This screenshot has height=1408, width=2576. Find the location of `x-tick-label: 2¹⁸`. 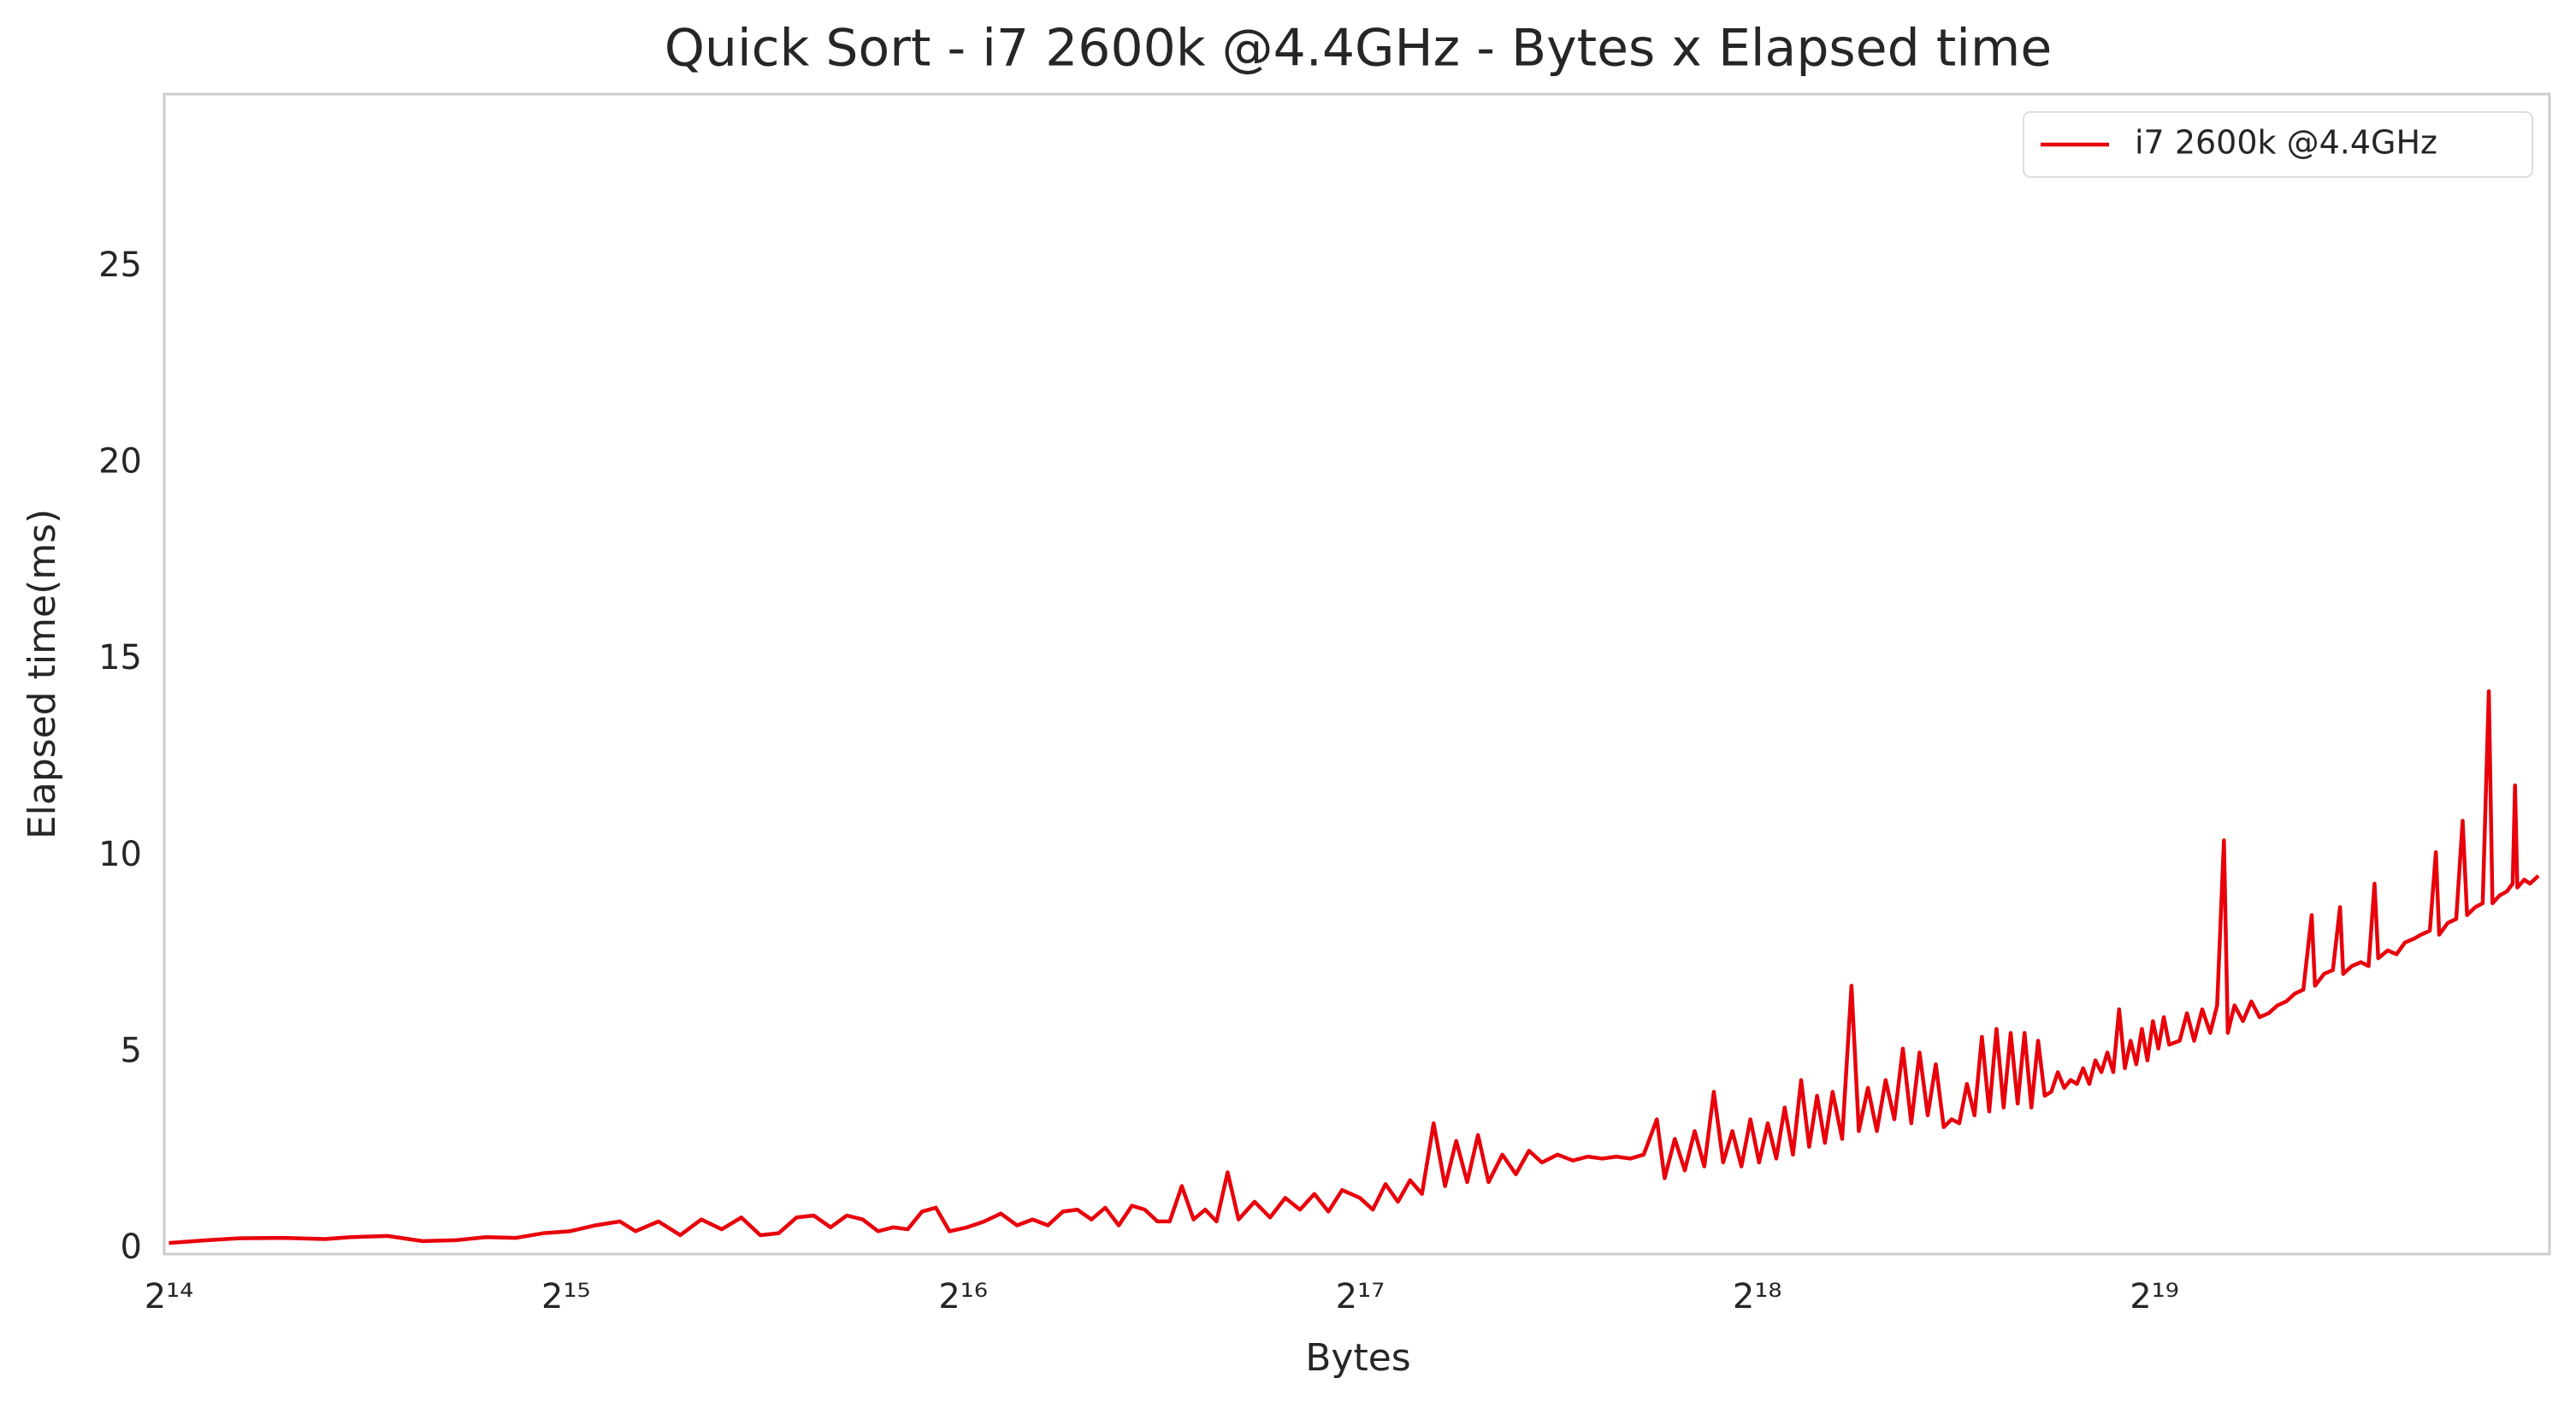

x-tick-label: 2¹⁸ is located at coordinates (1757, 1296).